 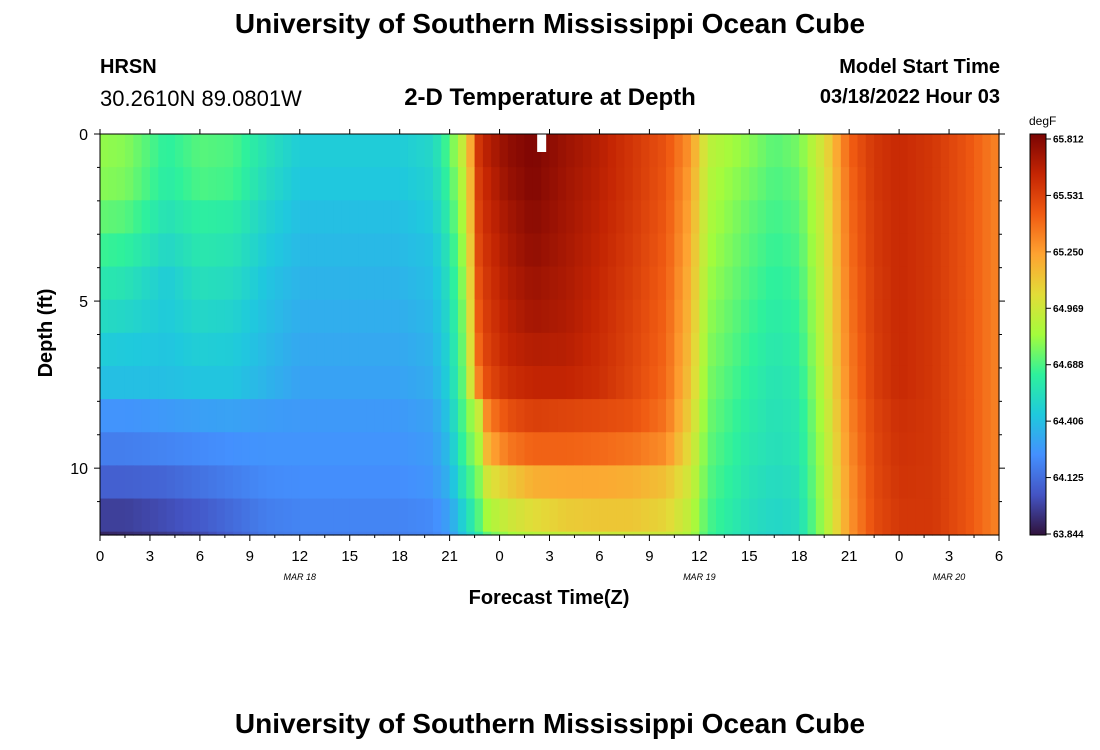 What do you see at coordinates (100, 556) in the screenshot?
I see `x-tick-label: 0` at bounding box center [100, 556].